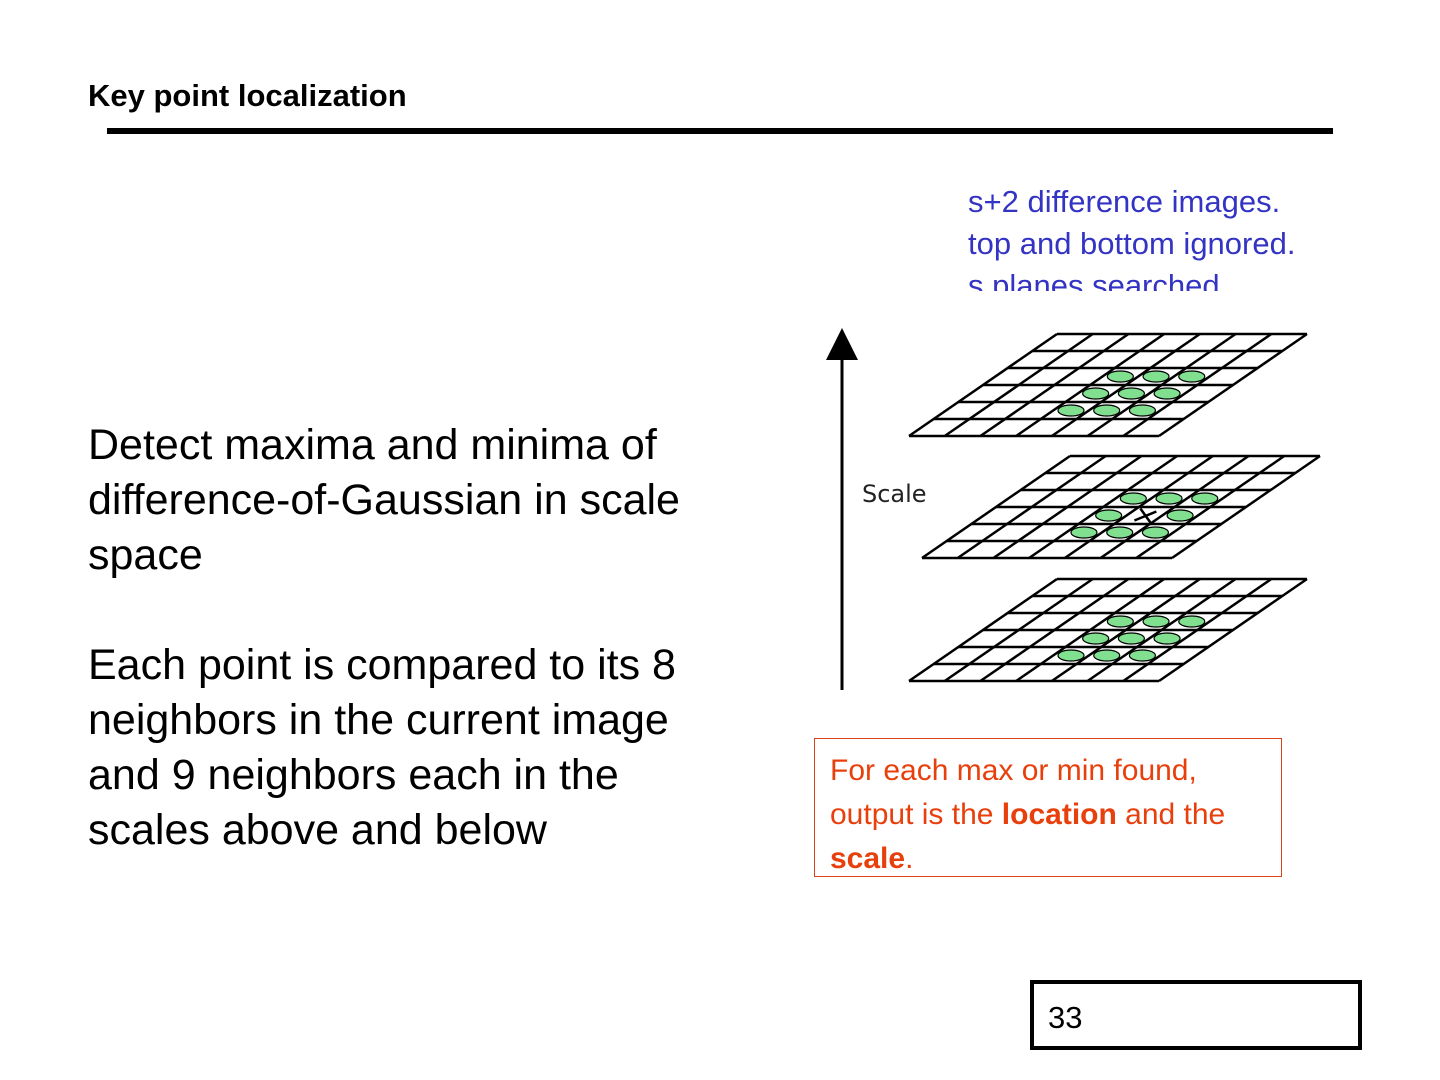 The height and width of the screenshot is (1080, 1440). Describe the element at coordinates (1145, 515) in the screenshot. I see `sample-point-x-icon` at that location.